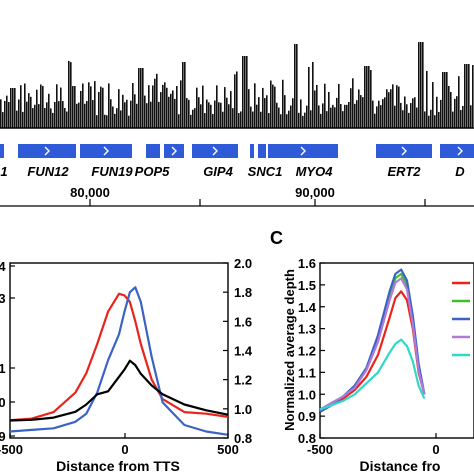 This screenshot has height=474, width=474. Describe the element at coordinates (315, 171) in the screenshot. I see `gene-label: MYO4` at that location.